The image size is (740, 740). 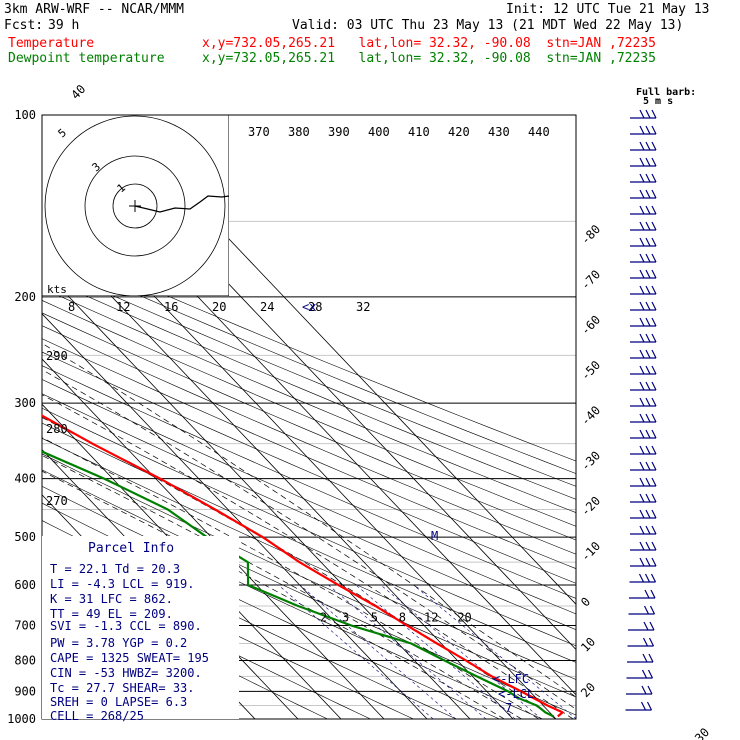 What do you see at coordinates (111, 614) in the screenshot?
I see `parcel-row: TT = 49 EL = 209.` at bounding box center [111, 614].